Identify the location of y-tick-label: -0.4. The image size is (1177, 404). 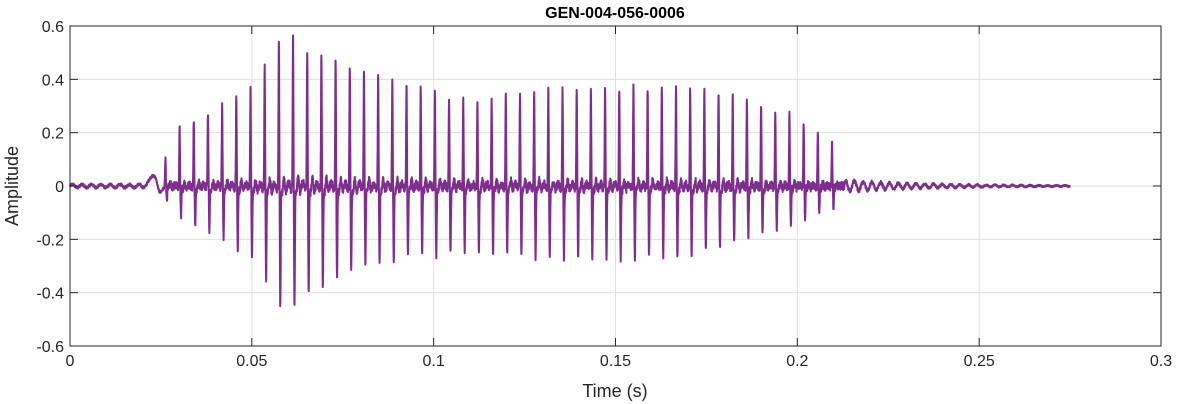
(50, 294).